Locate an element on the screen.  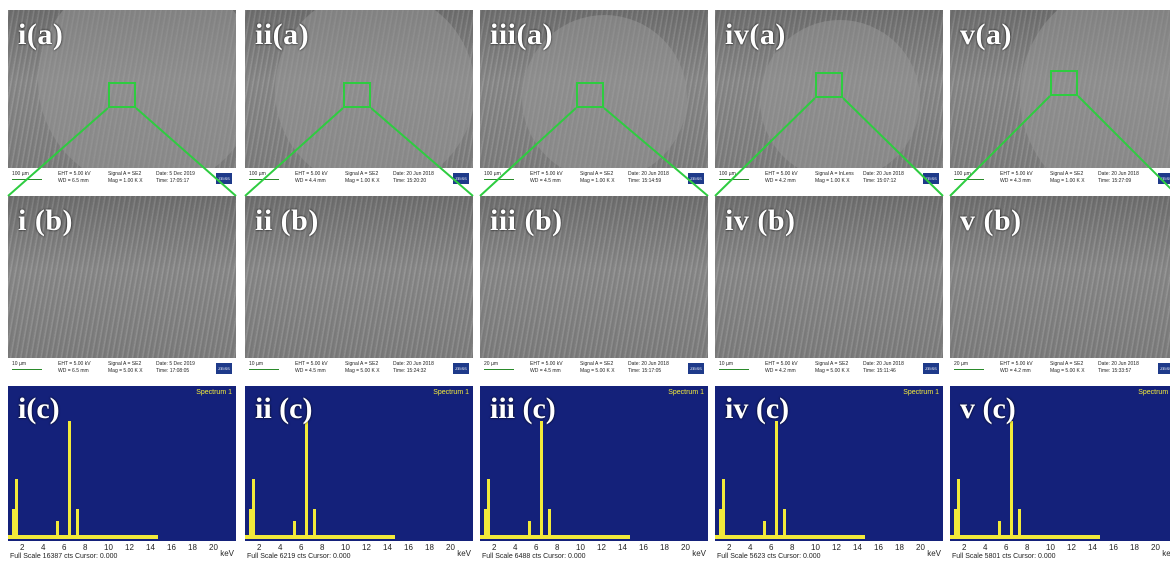
panel-label: i(c) is located at coordinates (39, 408).